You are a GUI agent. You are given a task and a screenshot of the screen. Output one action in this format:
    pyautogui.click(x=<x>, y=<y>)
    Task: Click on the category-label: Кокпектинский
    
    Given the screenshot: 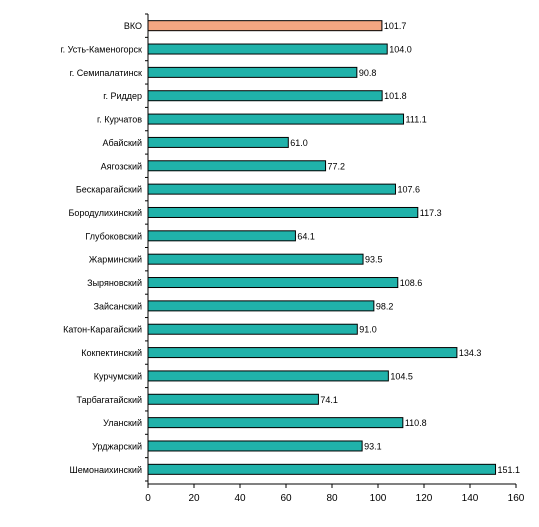 What is the action you would take?
    pyautogui.click(x=111, y=353)
    